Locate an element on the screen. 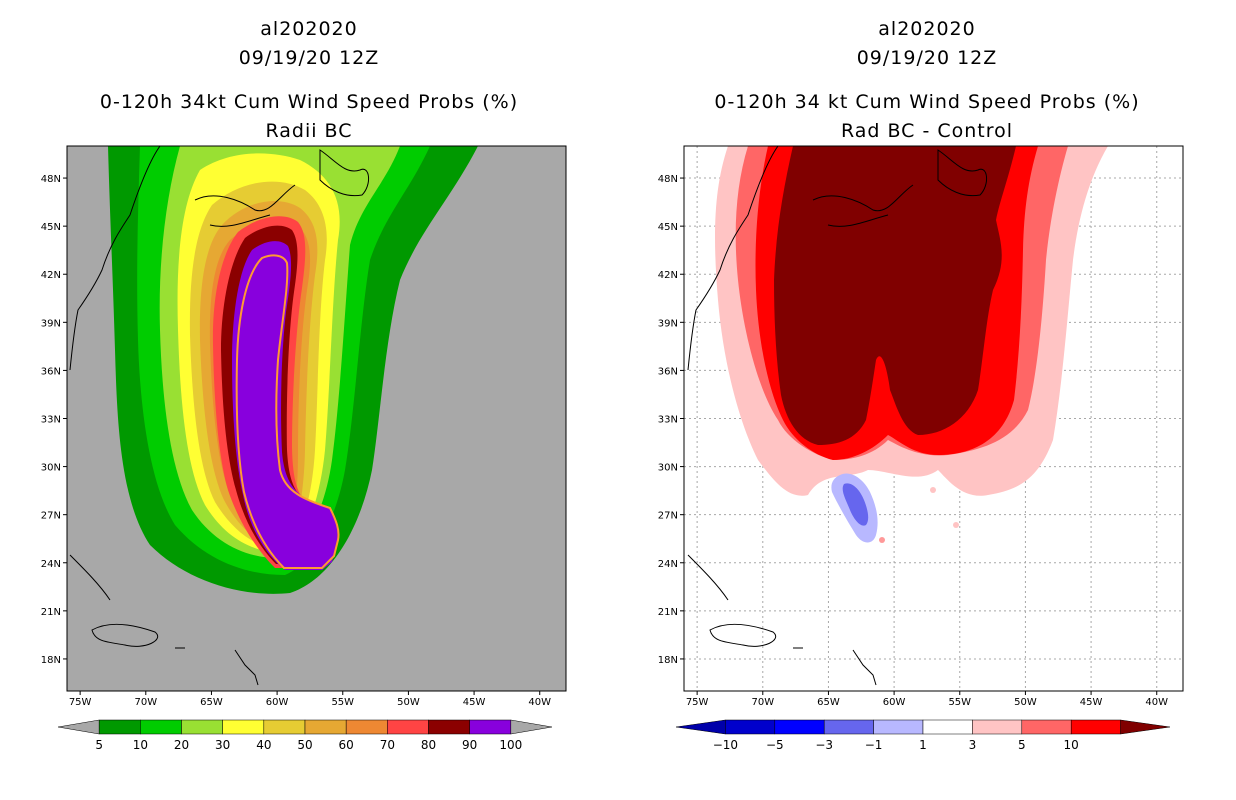  title-experiment: Rad BC - Control is located at coordinates (927, 131).